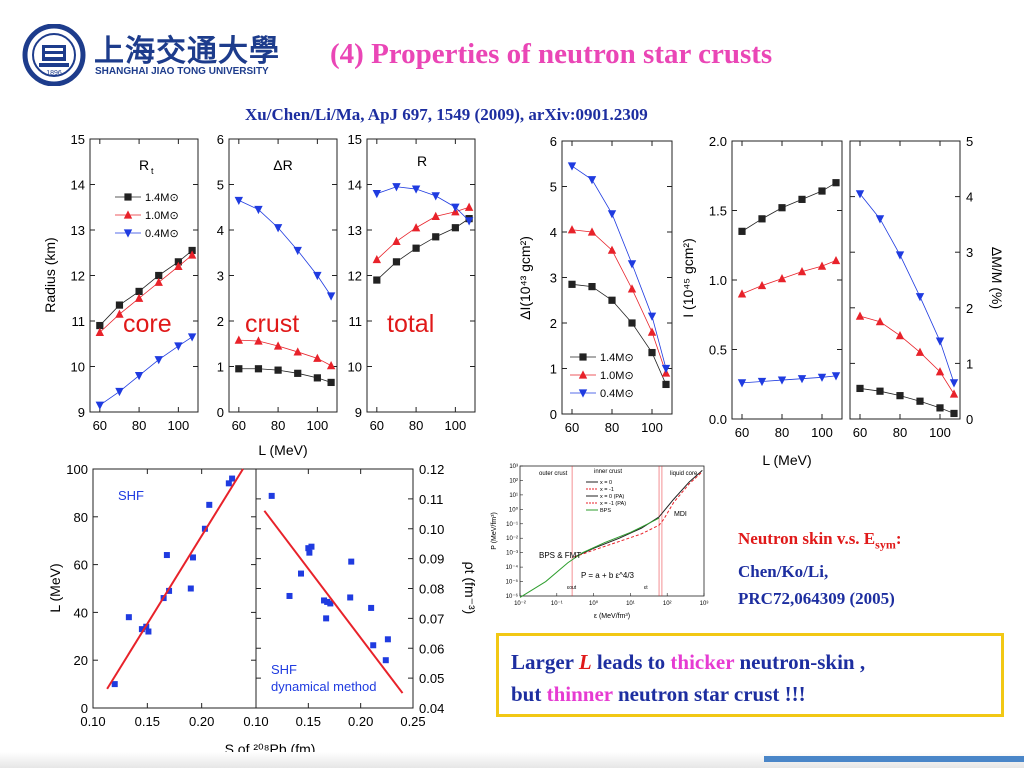  I want to click on chart-panel: 9 10 11 12 13 14 15 60 80 100 R L (MeV), so click(367, 295).